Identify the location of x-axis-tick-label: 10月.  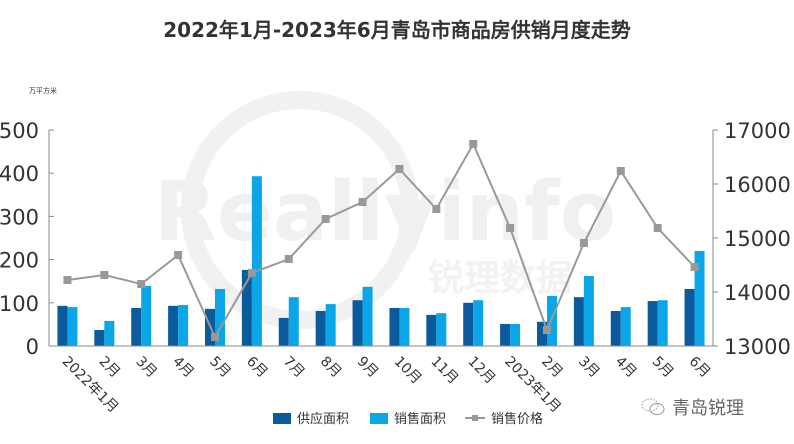
(408, 371).